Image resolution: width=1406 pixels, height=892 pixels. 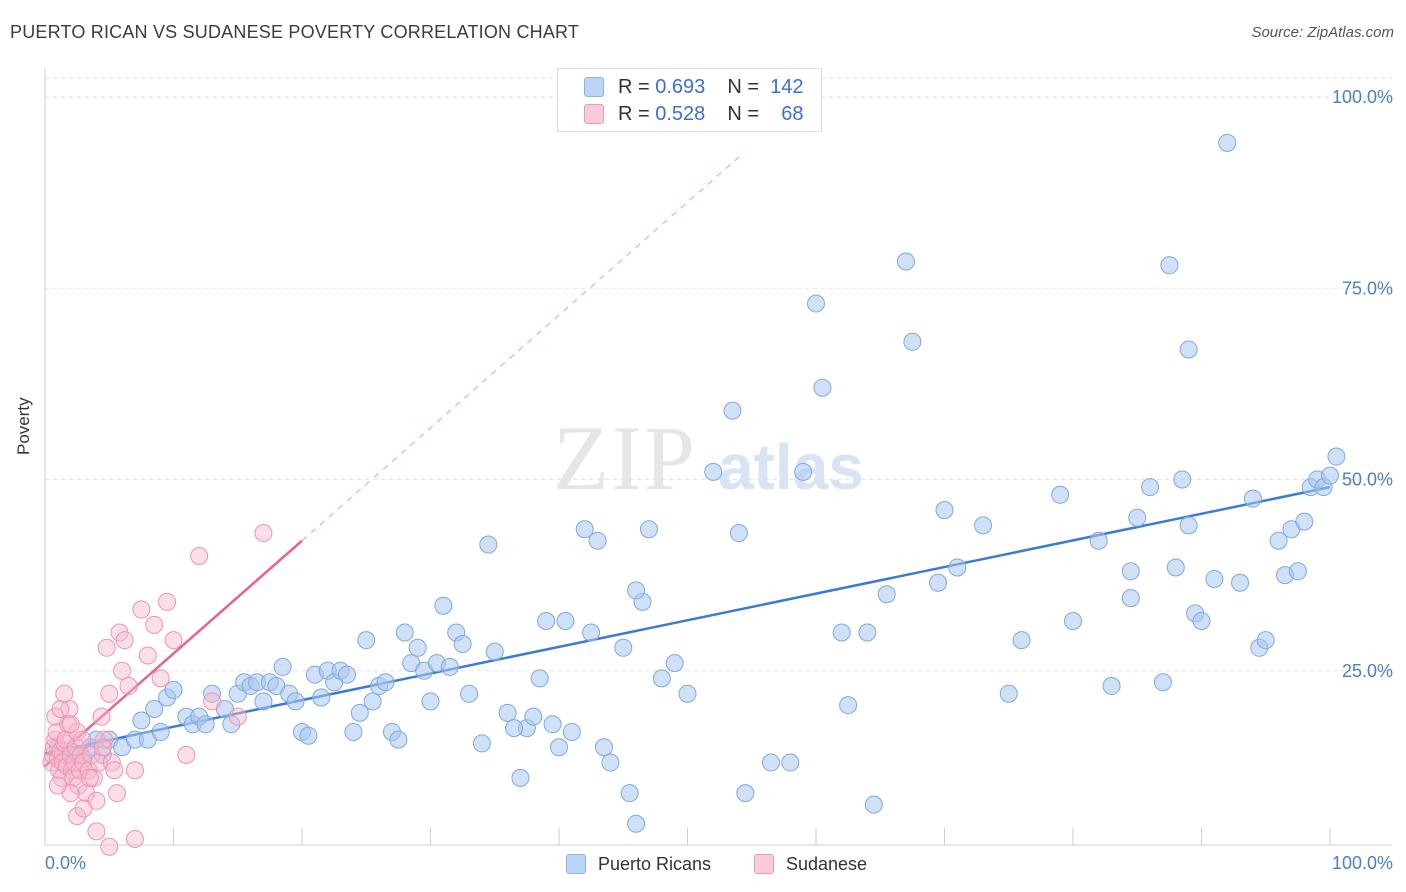 I want to click on bottom-legend-puerto-ricans: Puerto Ricans, so click(x=638, y=864).